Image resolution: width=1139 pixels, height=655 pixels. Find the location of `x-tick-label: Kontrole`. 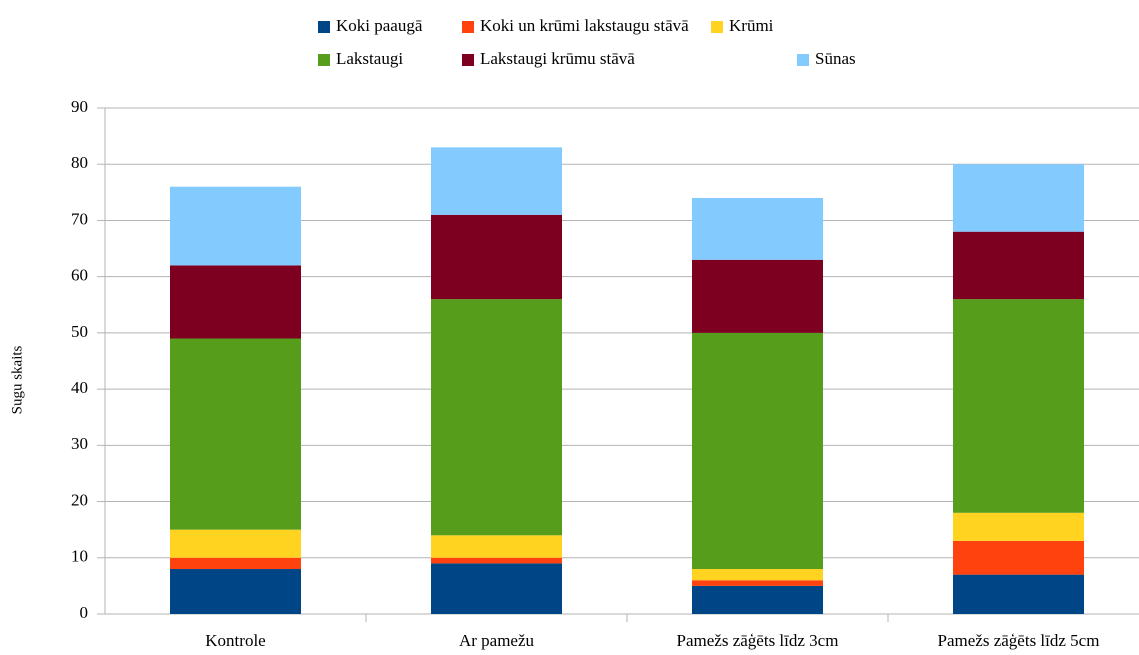

x-tick-label: Kontrole is located at coordinates (235, 640).